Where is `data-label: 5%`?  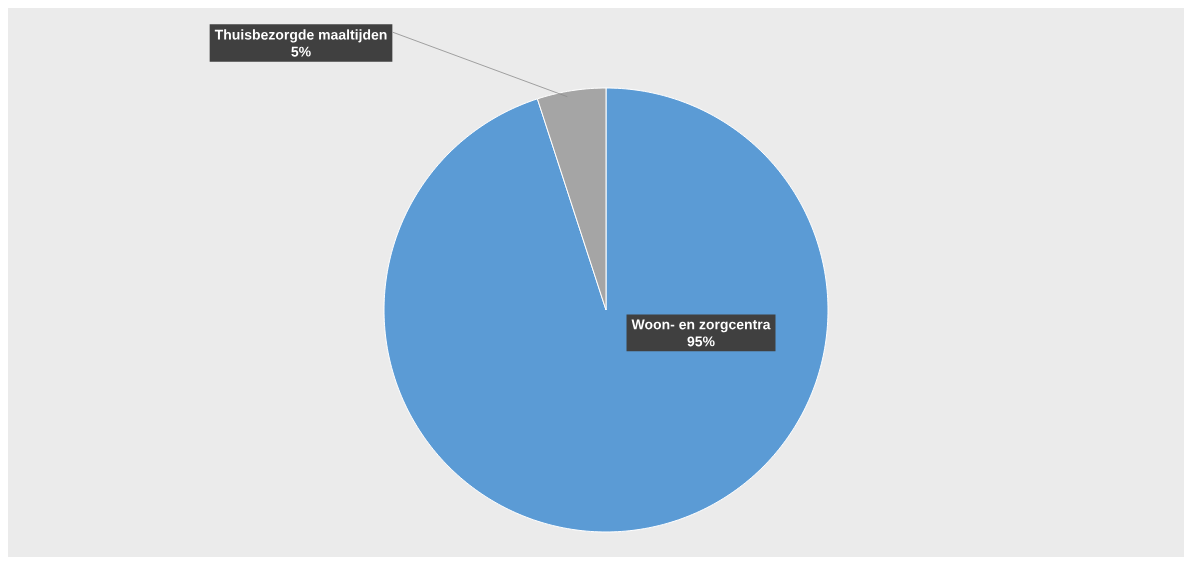
data-label: 5% is located at coordinates (301, 51).